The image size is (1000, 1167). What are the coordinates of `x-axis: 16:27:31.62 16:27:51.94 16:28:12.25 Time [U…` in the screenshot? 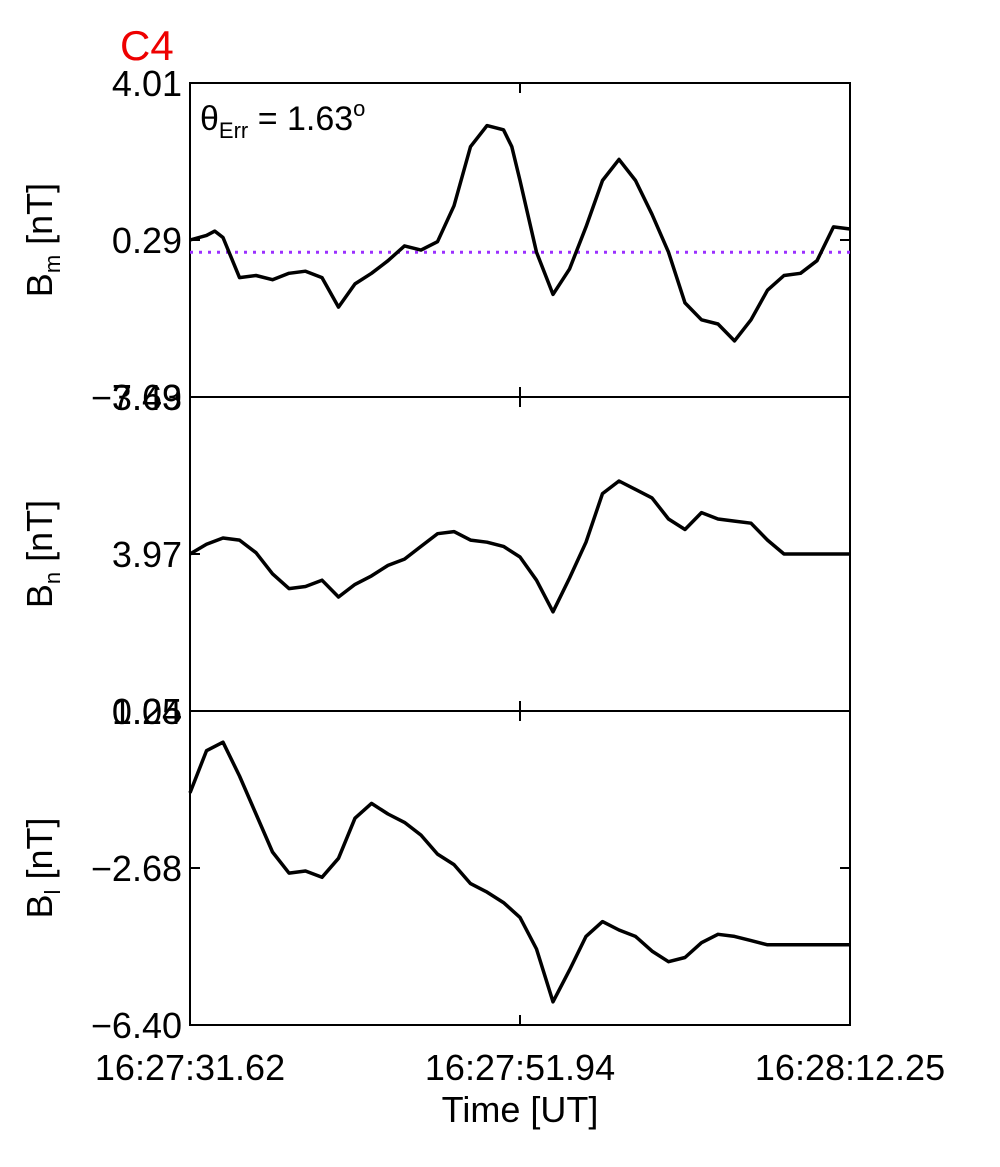 It's located at (520, 1088).